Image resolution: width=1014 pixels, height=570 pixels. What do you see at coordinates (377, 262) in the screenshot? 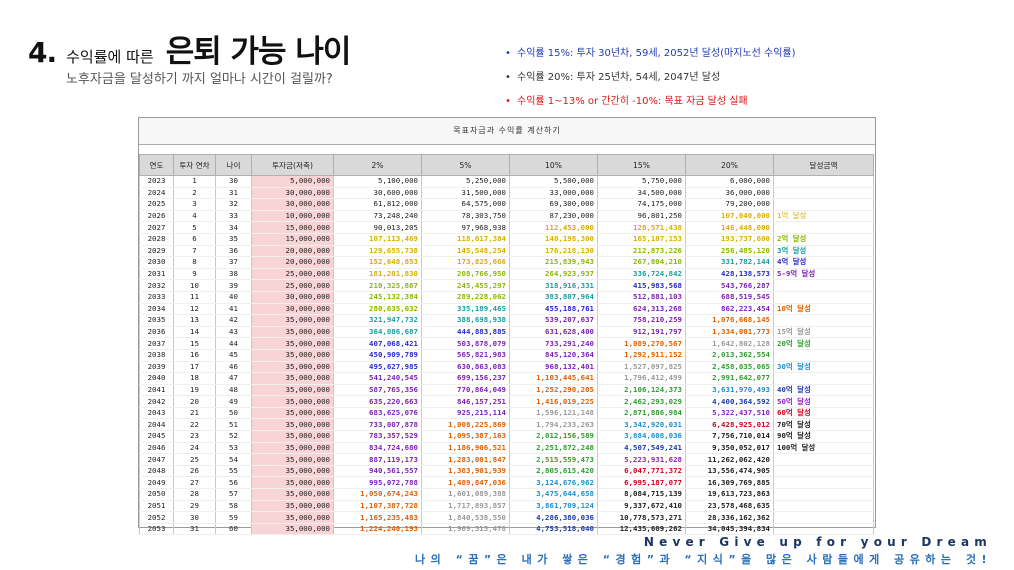
I see `value-cell: 152,648,853` at bounding box center [377, 262].